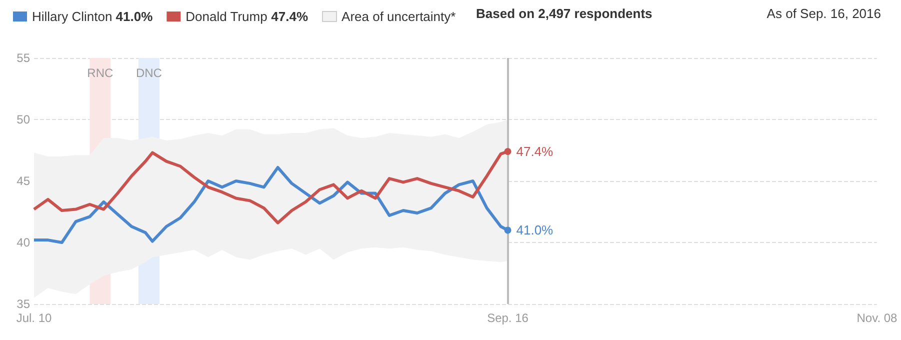 The width and height of the screenshot is (901, 340). Describe the element at coordinates (247, 16) in the screenshot. I see `legend-label: Donald Trump 47.4%` at that location.